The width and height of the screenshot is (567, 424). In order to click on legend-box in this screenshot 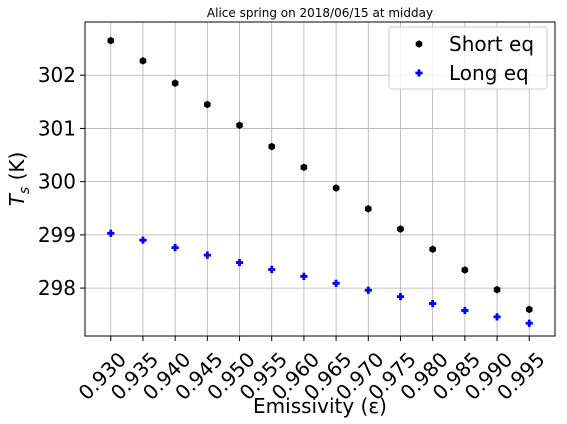, I will do `click(468, 58)`.